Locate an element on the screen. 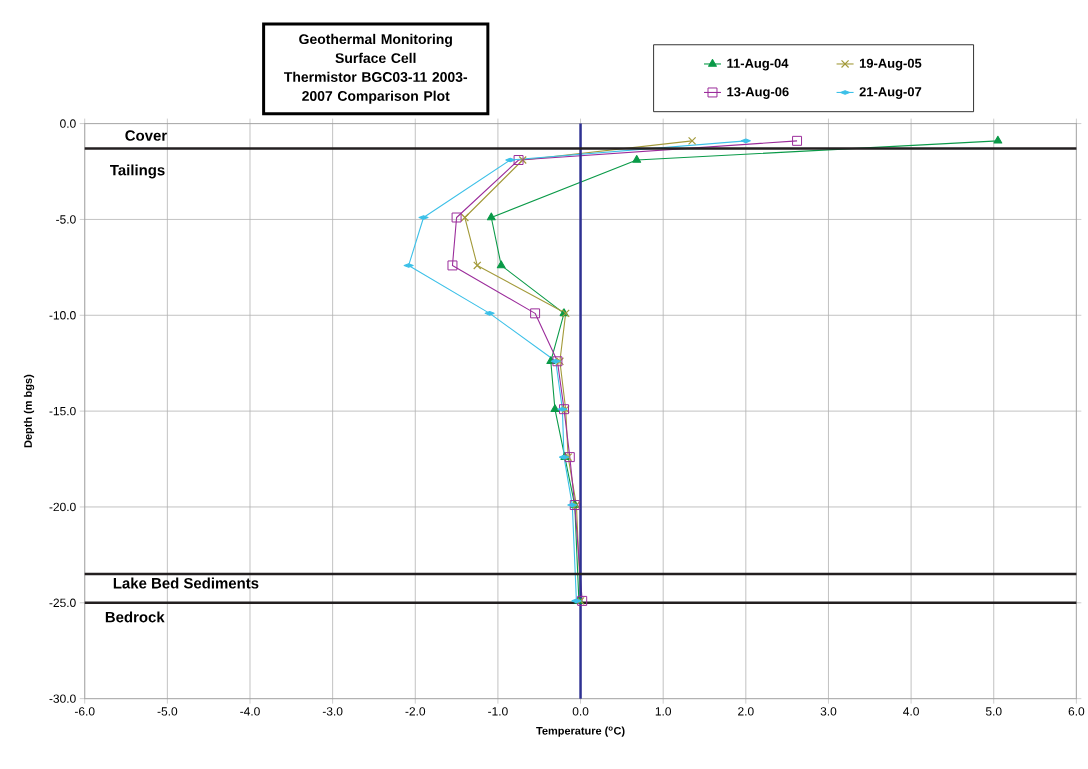 The width and height of the screenshot is (1088, 769). y-tick-label: 0.0 is located at coordinates (68, 123).